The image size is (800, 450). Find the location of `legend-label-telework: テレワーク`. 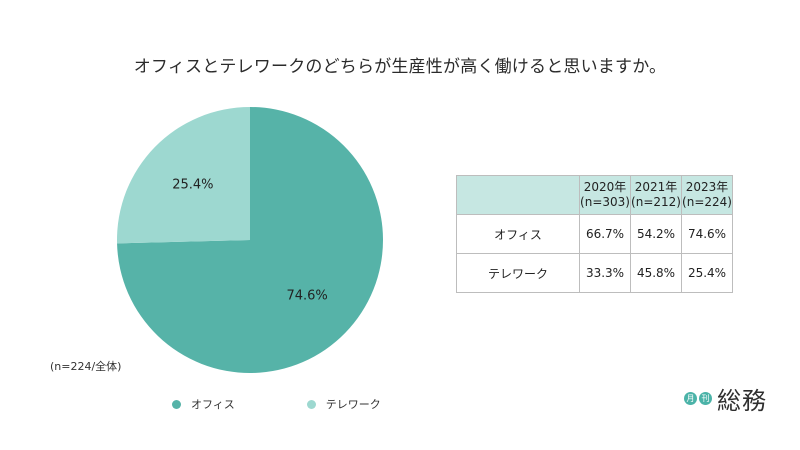

legend-label-telework: テレワーク is located at coordinates (353, 404).